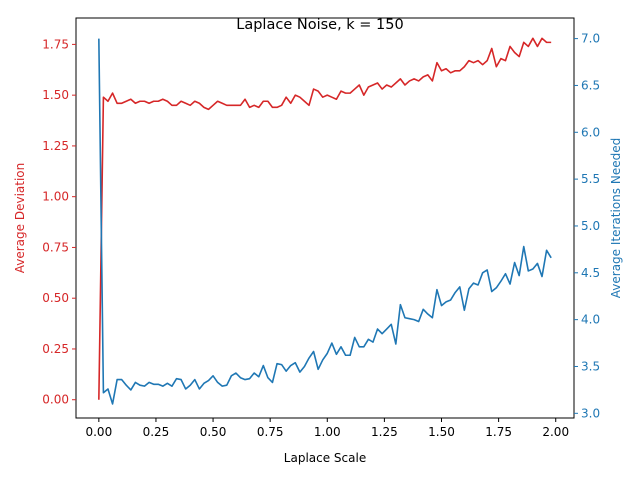  I want to click on right-y-tick-label: 7.0, so click(590, 39).